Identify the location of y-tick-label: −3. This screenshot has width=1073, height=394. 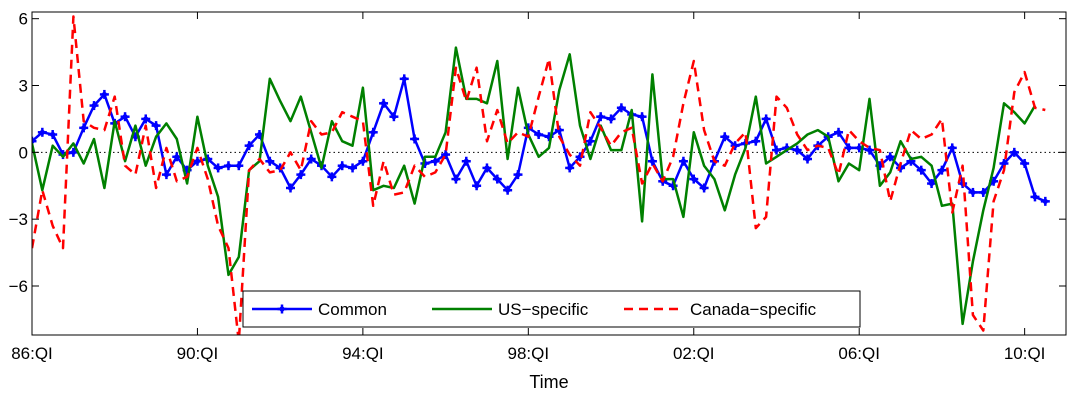
(18, 219).